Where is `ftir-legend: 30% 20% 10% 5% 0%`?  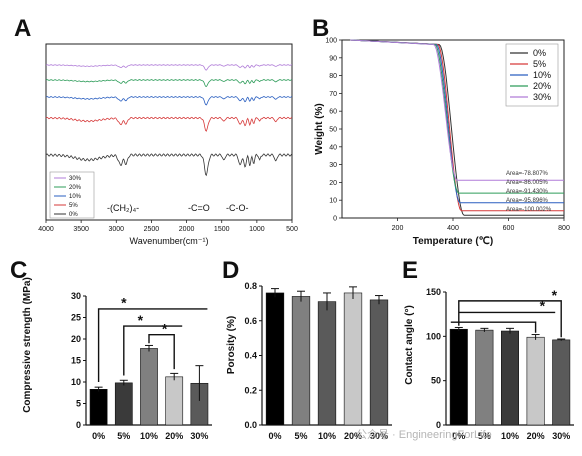
ftir-legend: 30% 20% 10% 5% 0% is located at coordinates (72, 195).